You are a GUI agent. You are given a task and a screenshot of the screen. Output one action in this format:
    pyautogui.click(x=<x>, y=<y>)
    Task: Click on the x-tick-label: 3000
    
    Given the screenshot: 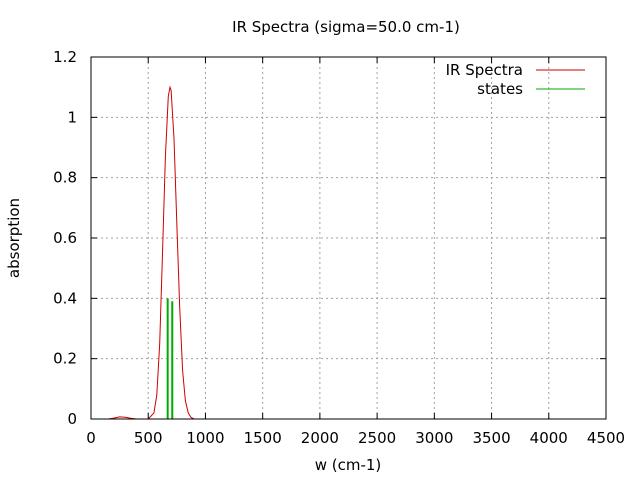 What is the action you would take?
    pyautogui.click(x=434, y=438)
    